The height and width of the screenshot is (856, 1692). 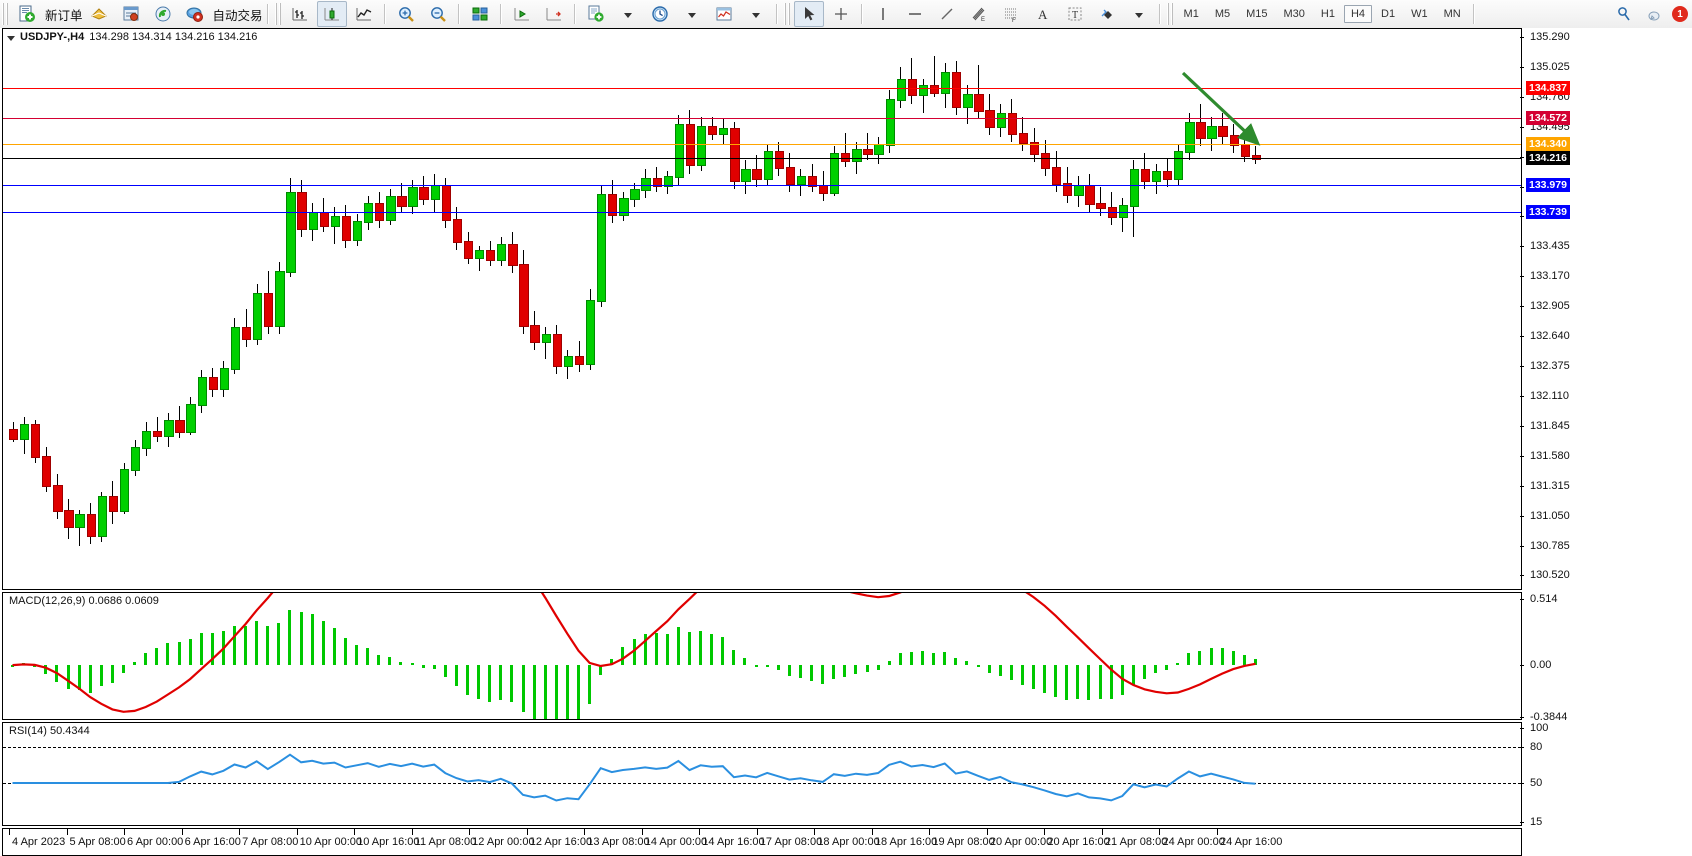 What do you see at coordinates (5, 14) in the screenshot?
I see `toolbar-grip` at bounding box center [5, 14].